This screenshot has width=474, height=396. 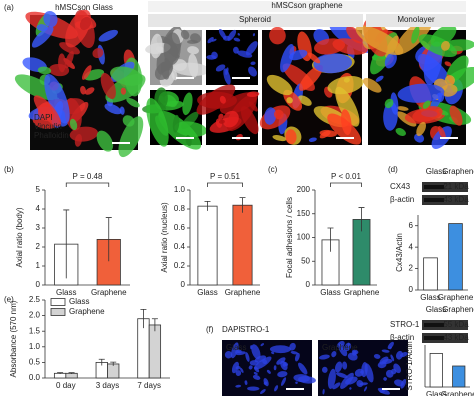 What do you see at coordinates (456, 186) in the screenshot?
I see `blot-size: 21 kDa` at bounding box center [456, 186].